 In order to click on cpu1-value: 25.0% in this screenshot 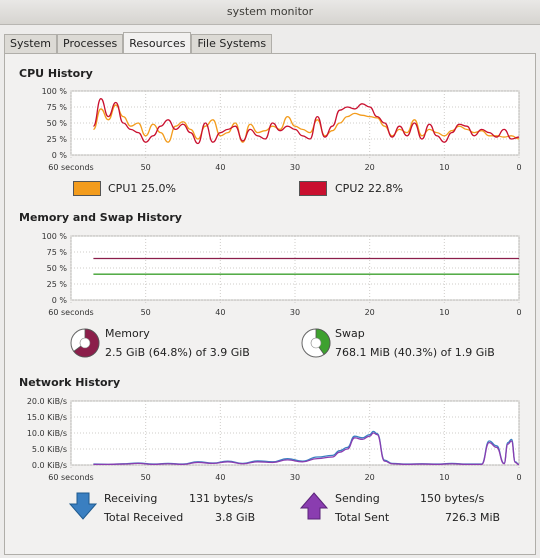, I will do `click(158, 188)`.